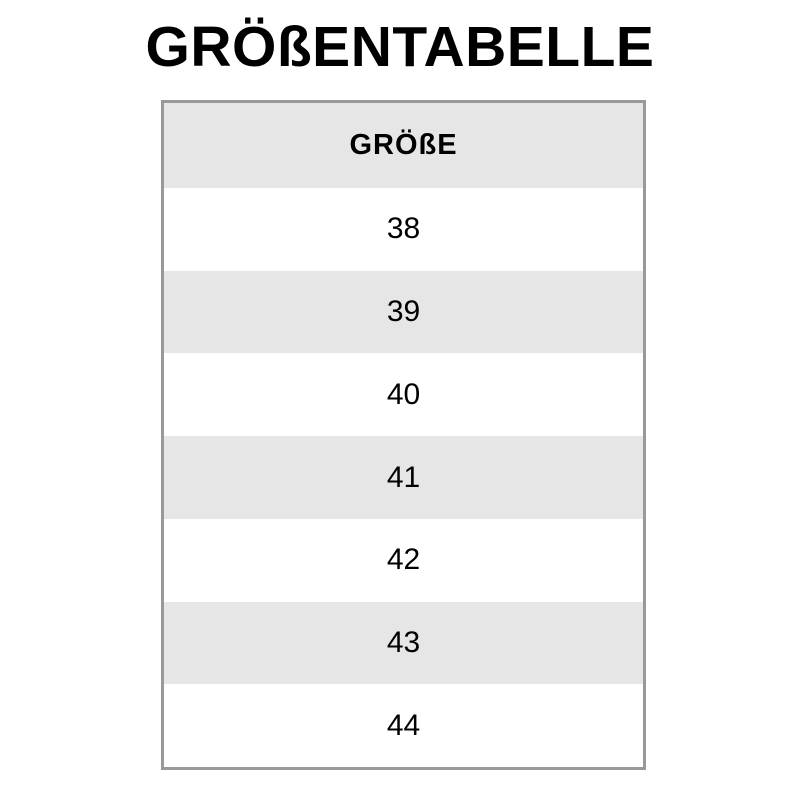 Image resolution: width=800 pixels, height=800 pixels. What do you see at coordinates (403, 229) in the screenshot?
I see `table-row: 38` at bounding box center [403, 229].